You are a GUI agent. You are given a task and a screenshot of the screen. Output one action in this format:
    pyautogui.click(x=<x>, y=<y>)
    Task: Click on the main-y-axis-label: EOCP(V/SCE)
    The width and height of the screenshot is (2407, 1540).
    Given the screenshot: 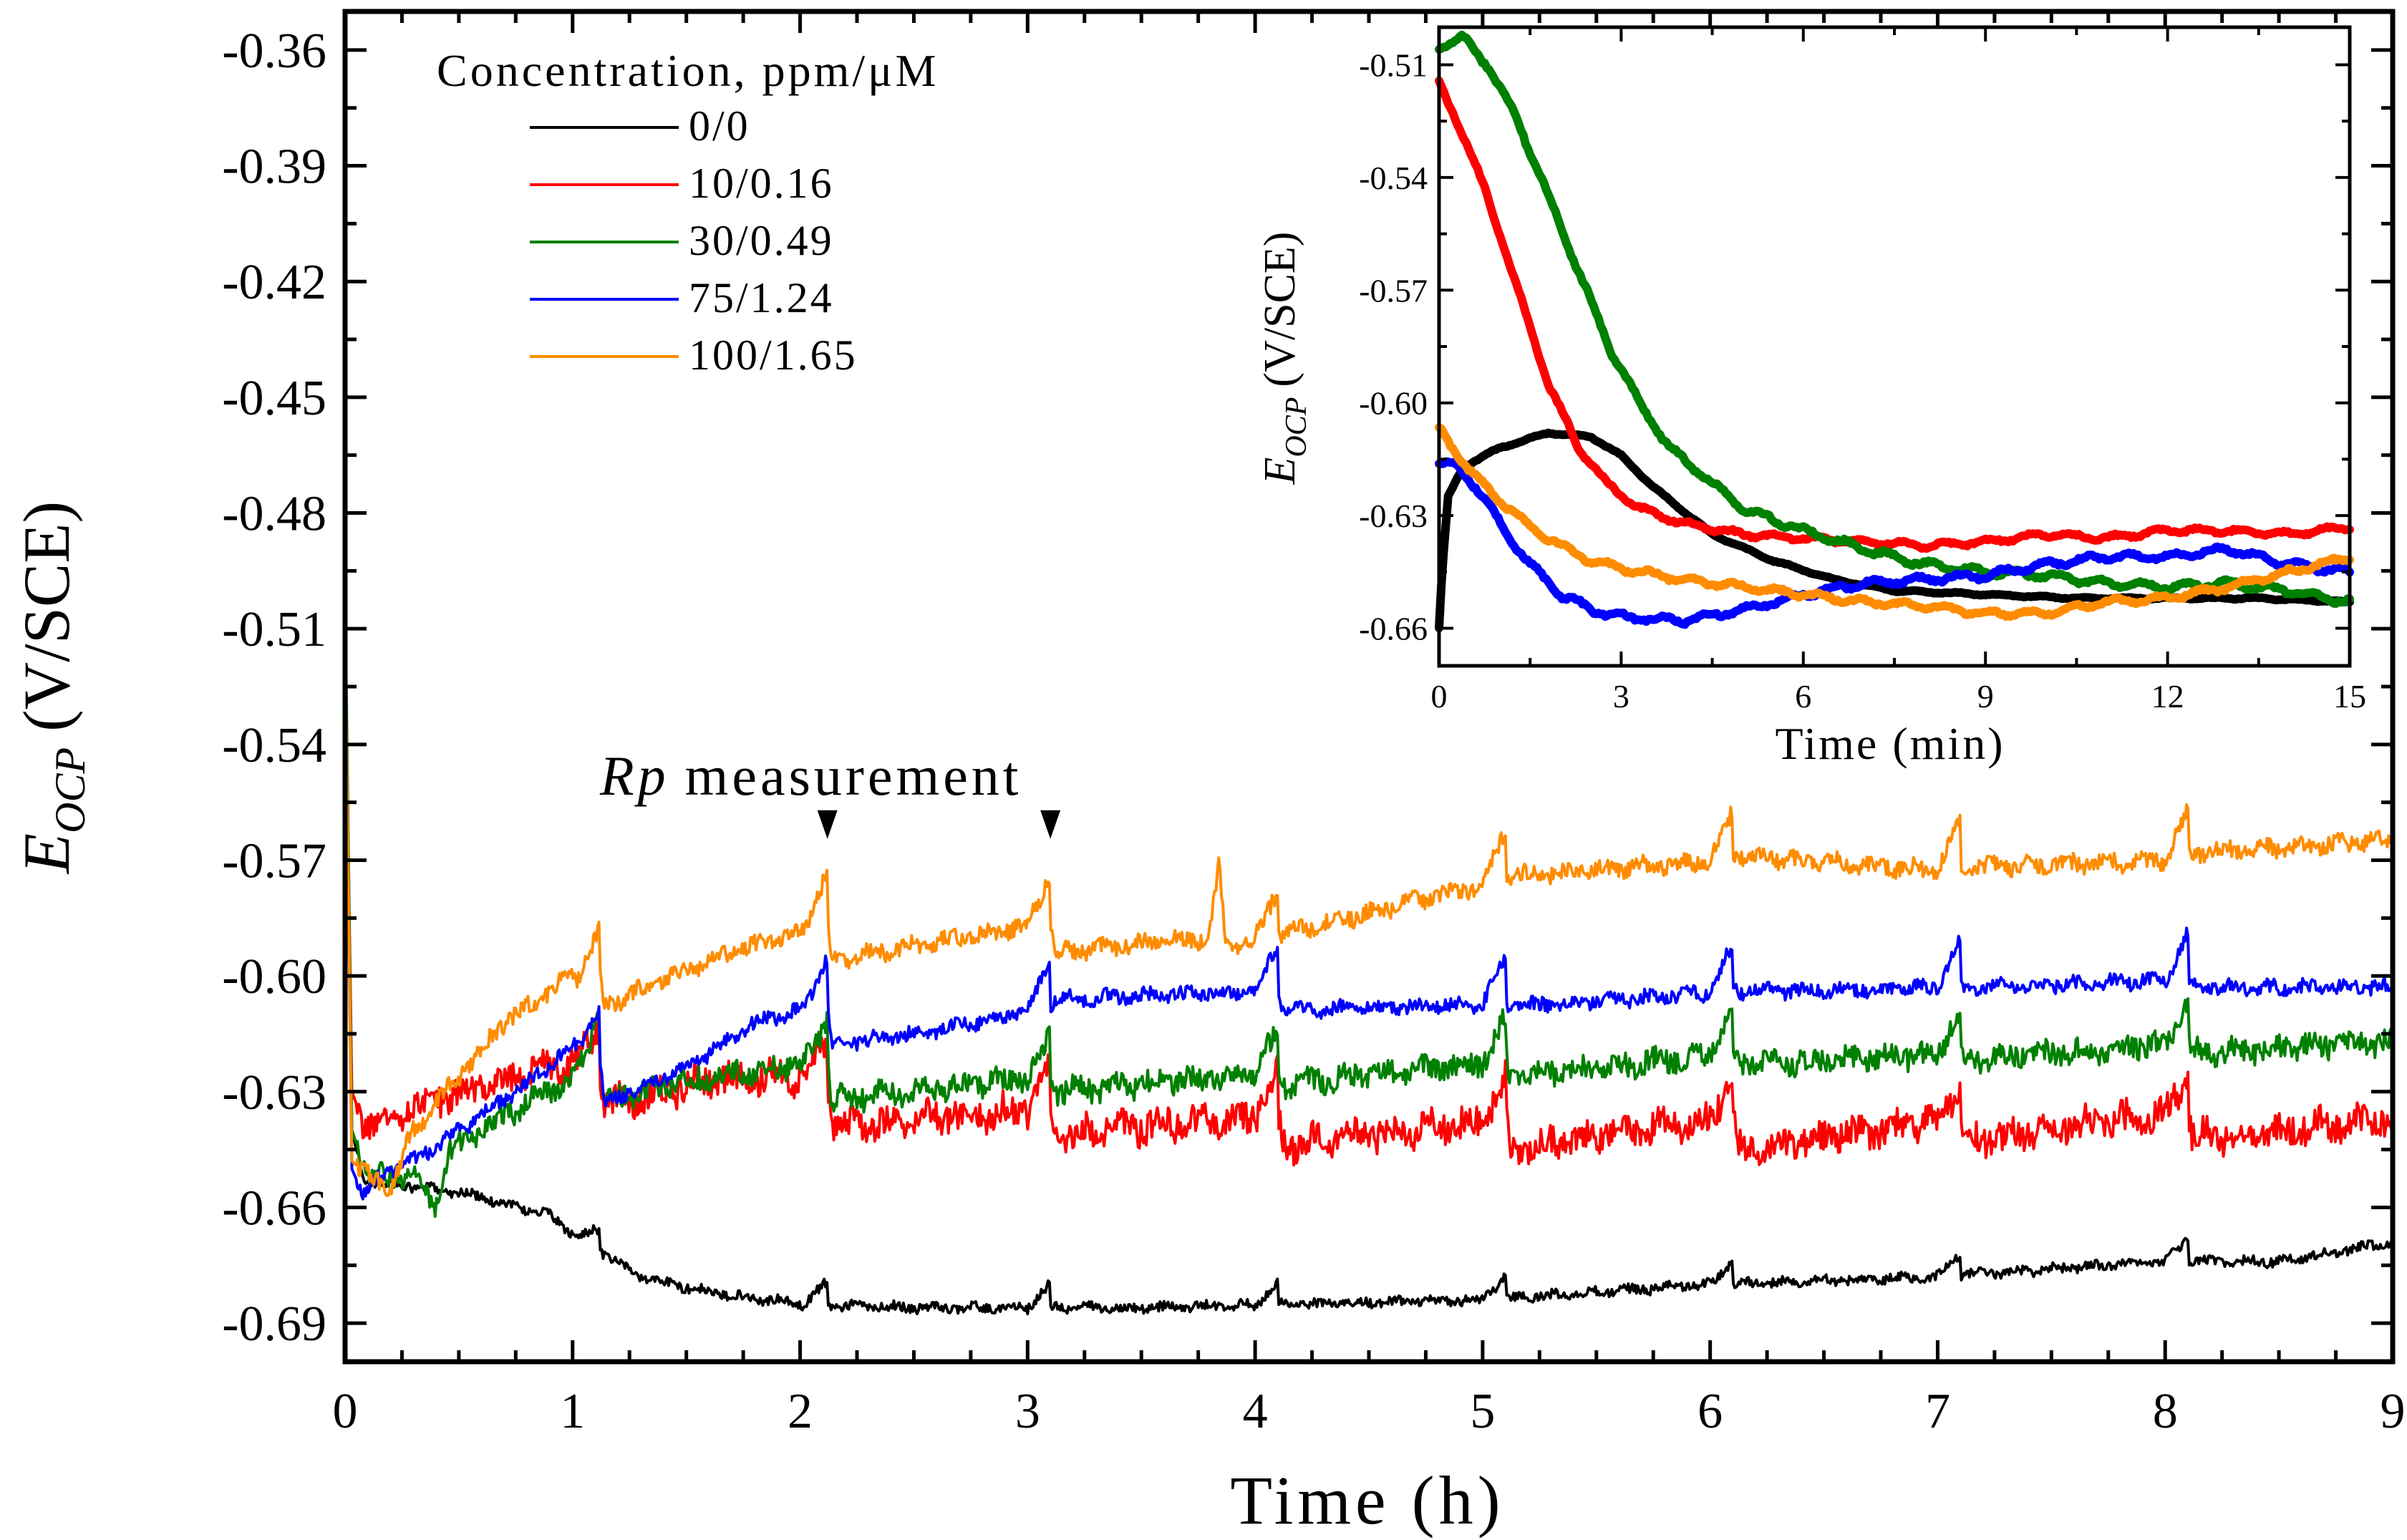 What is the action you would take?
    pyautogui.click(x=52, y=688)
    